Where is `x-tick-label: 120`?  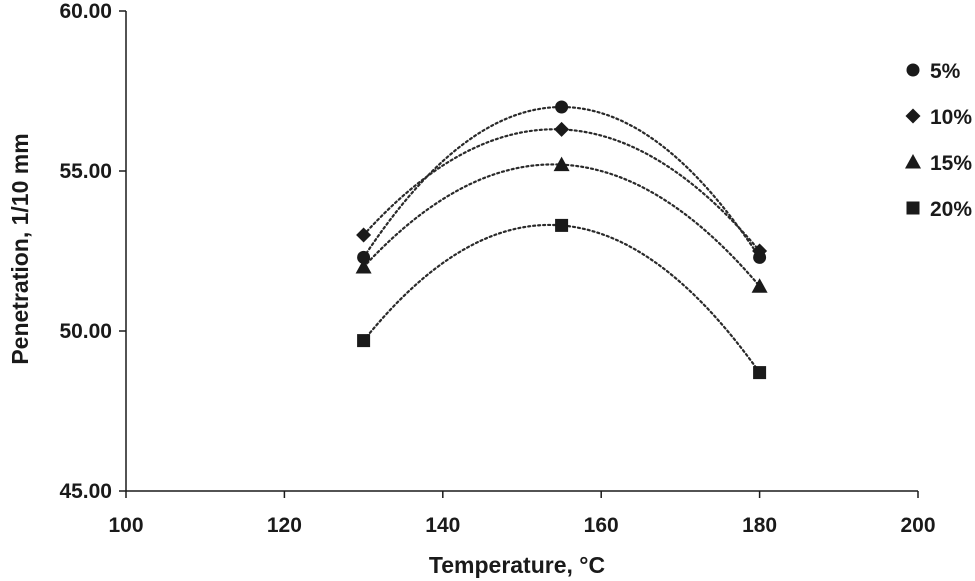 x-tick-label: 120 is located at coordinates (284, 525).